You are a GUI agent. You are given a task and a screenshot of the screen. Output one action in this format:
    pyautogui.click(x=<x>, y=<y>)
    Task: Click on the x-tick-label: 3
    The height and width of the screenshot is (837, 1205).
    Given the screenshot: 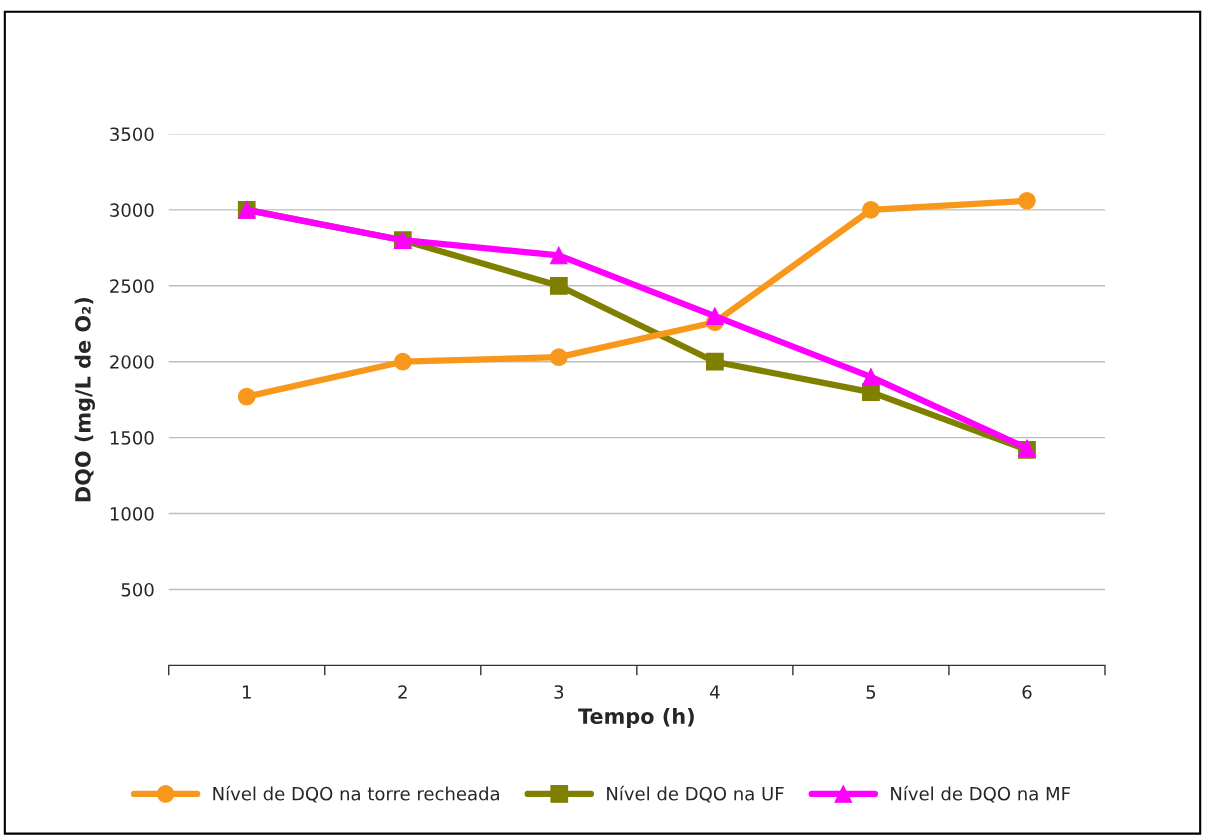 What is the action you would take?
    pyautogui.click(x=559, y=692)
    